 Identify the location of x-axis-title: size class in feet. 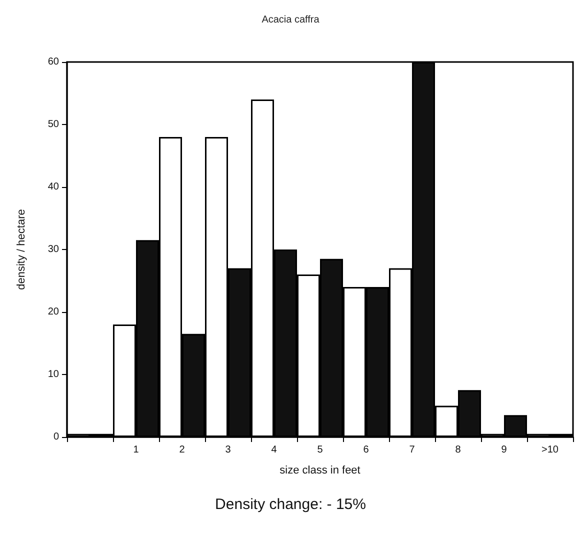
(320, 470).